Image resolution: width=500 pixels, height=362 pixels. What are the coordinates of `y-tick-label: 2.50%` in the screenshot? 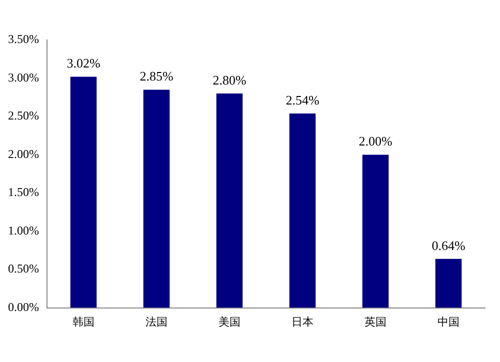 It's located at (23, 115).